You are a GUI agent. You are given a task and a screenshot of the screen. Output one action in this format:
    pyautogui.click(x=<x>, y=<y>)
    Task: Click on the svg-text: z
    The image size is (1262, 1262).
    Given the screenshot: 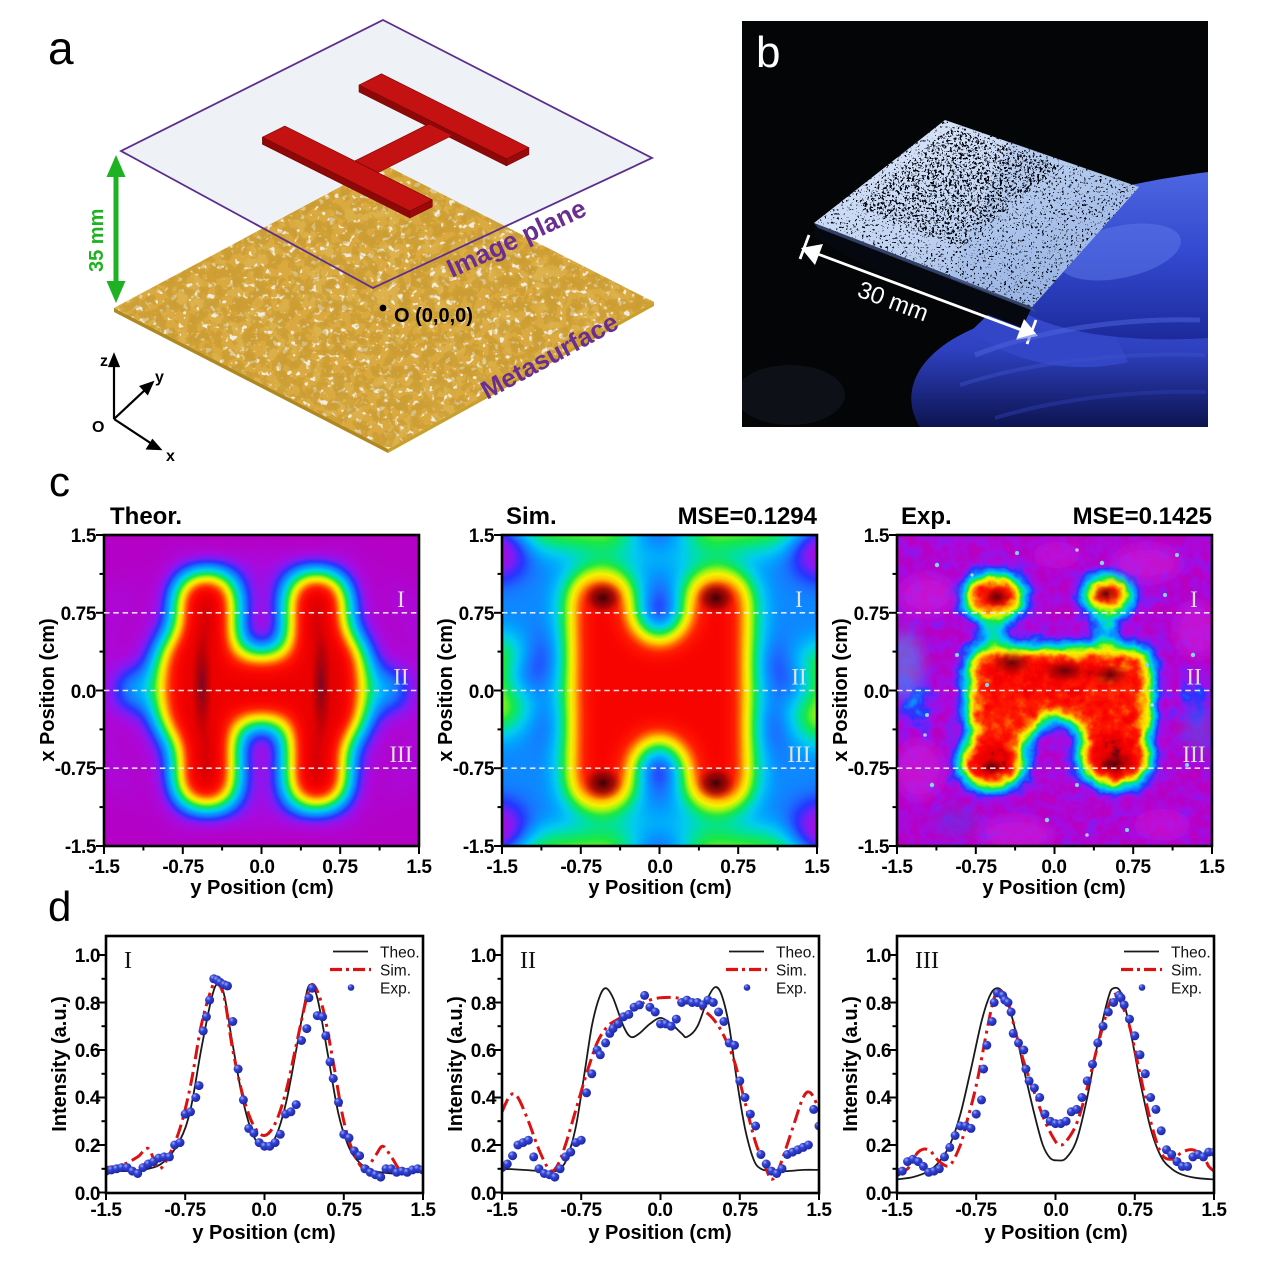 What is the action you would take?
    pyautogui.click(x=104, y=361)
    